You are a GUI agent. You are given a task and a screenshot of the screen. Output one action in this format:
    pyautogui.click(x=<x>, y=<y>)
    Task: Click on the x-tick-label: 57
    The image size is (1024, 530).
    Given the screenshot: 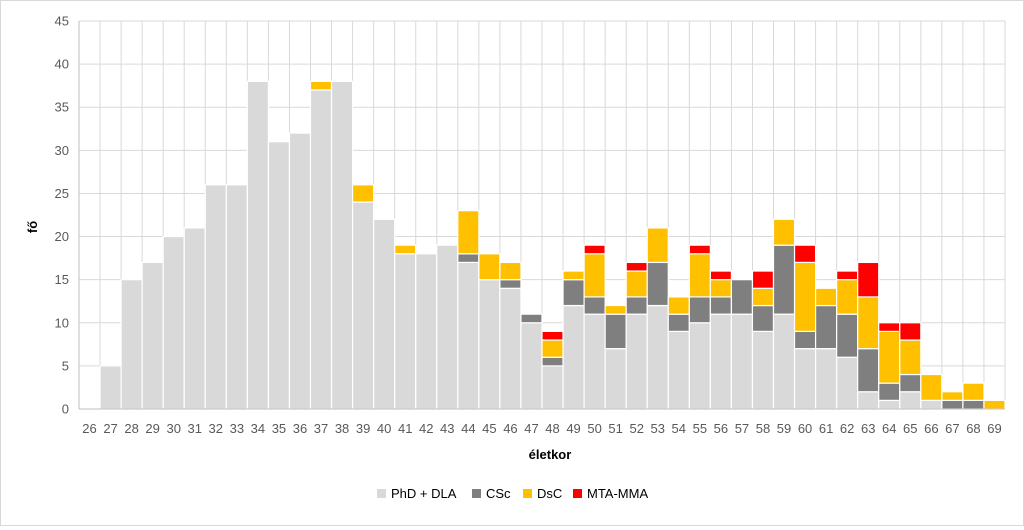 What is the action you would take?
    pyautogui.click(x=742, y=428)
    